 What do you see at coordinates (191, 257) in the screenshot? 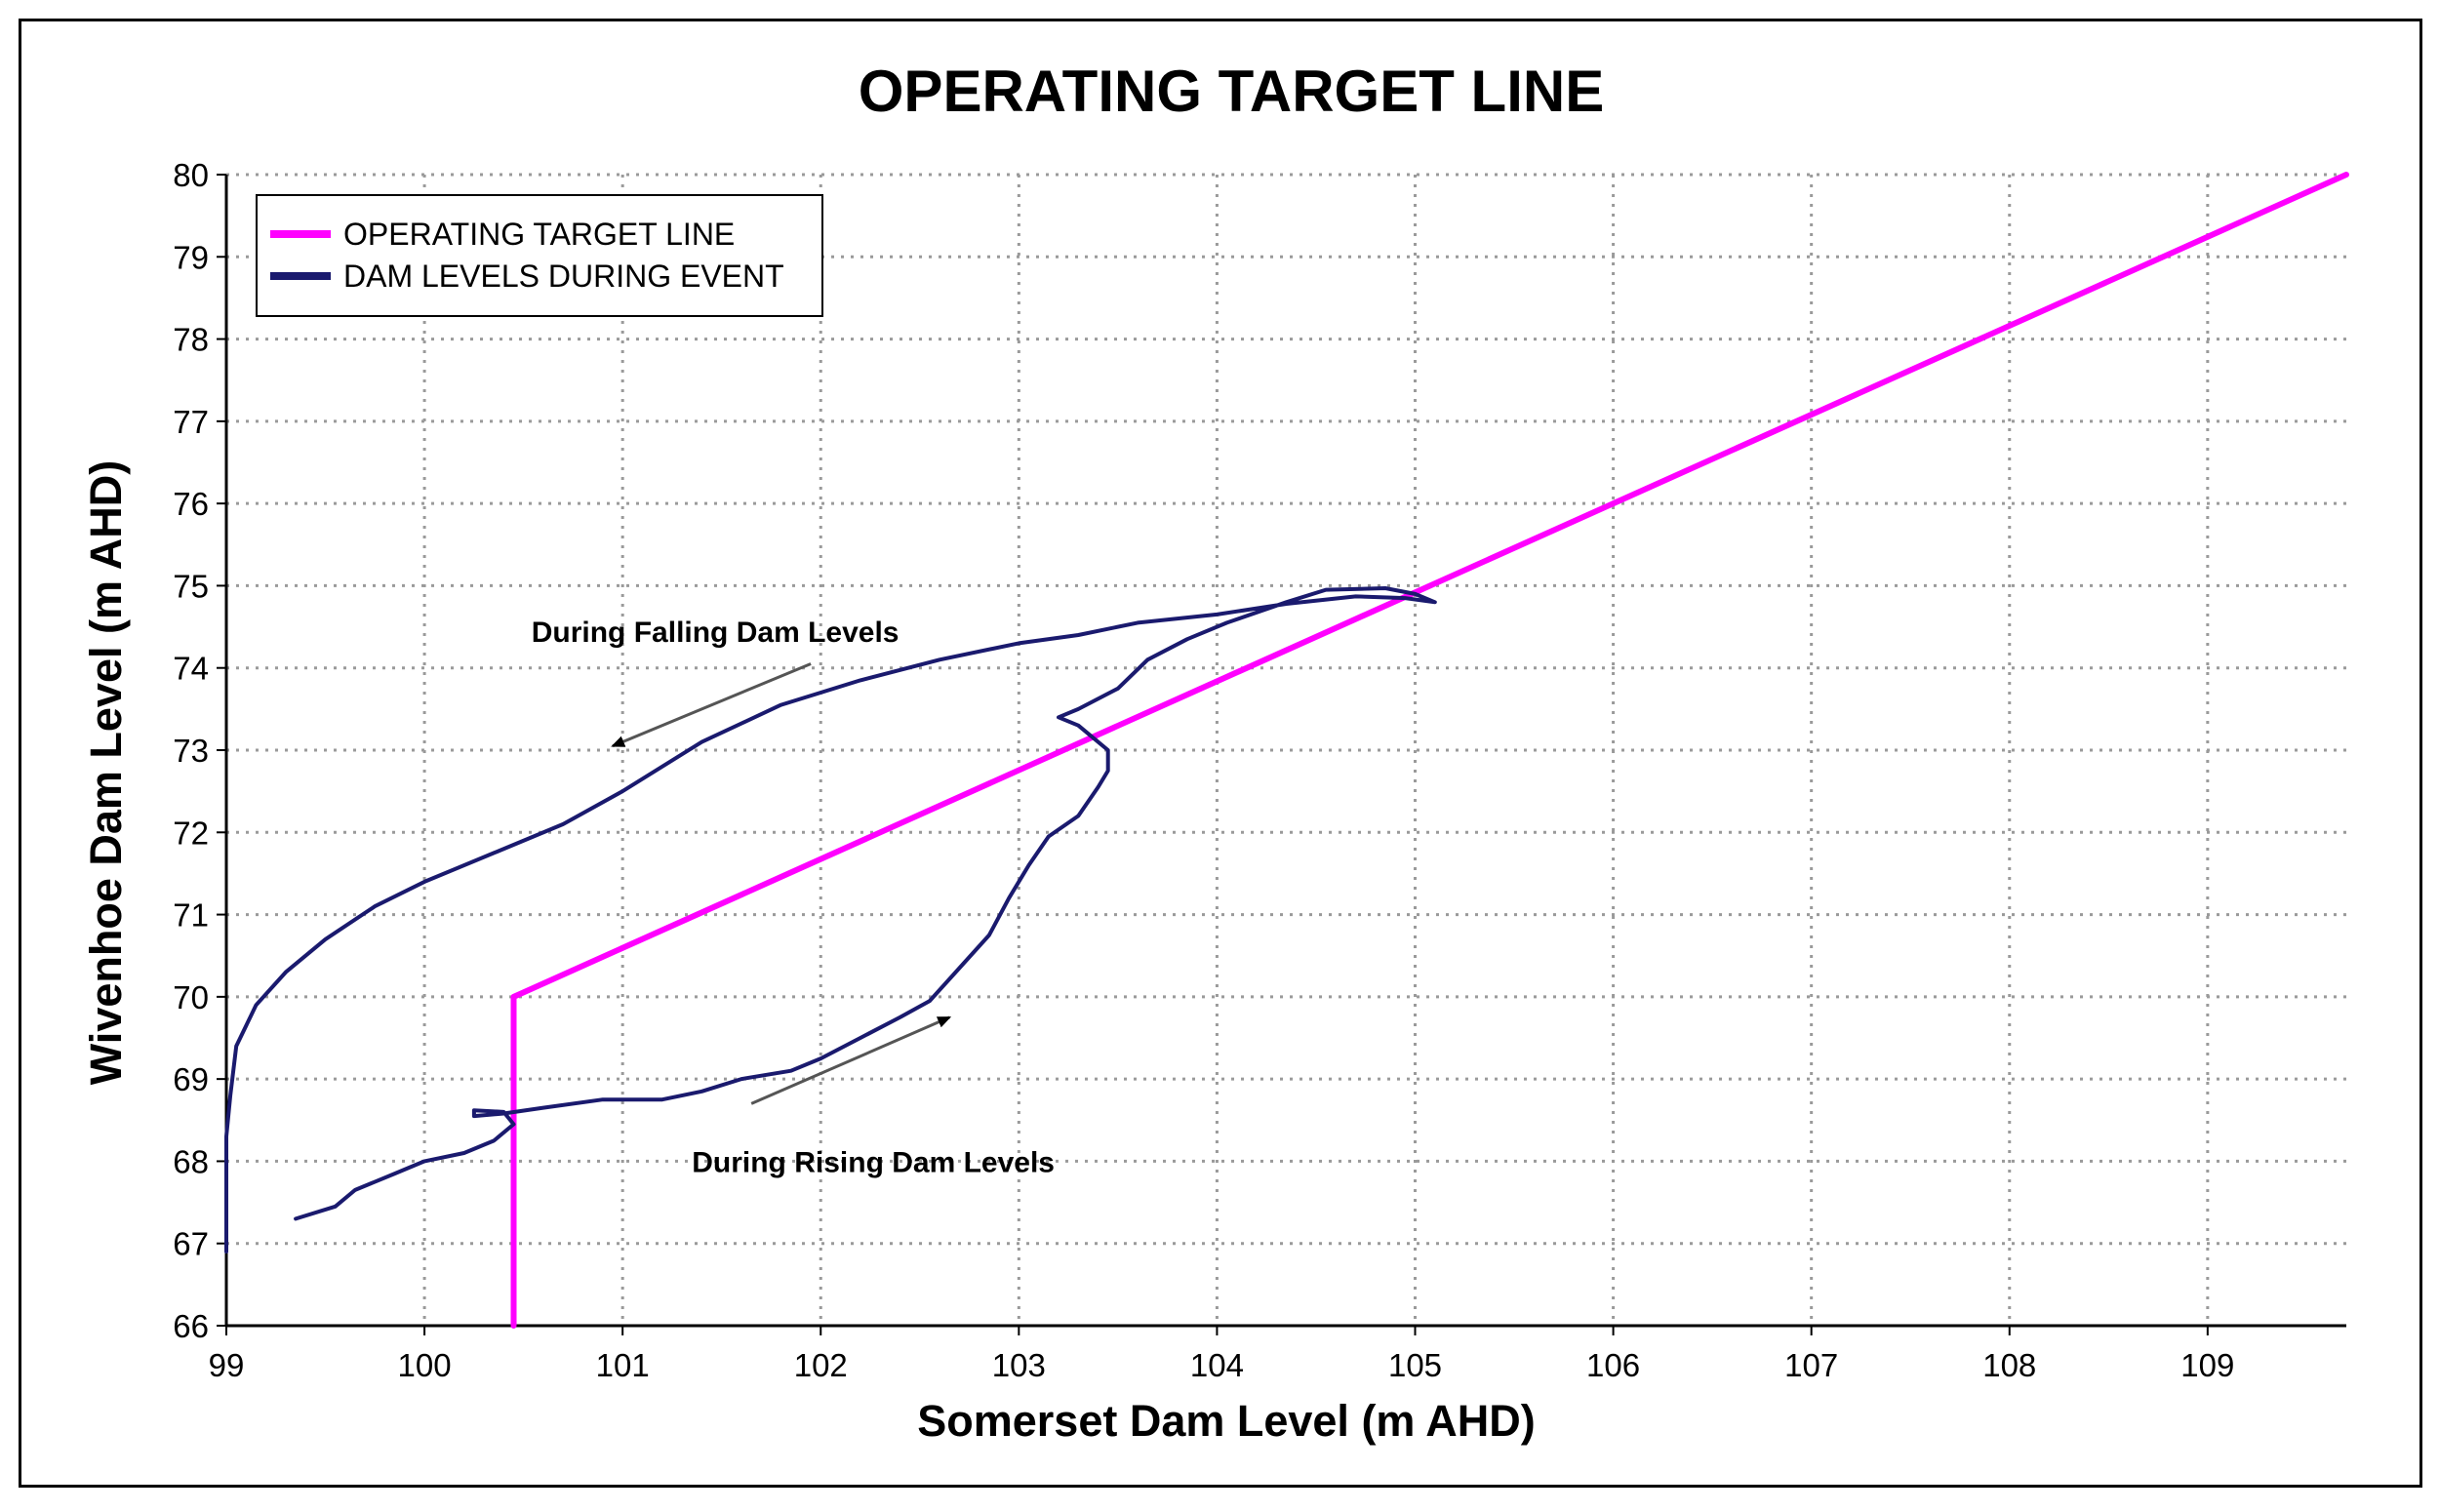
I see `y-tick-label: 79` at bounding box center [191, 257].